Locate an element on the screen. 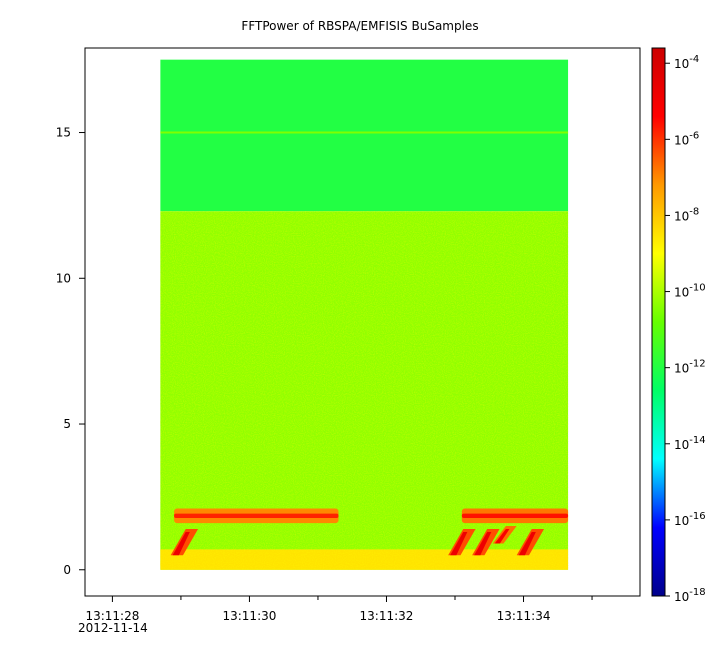  y-tick-label: 15 is located at coordinates (63, 133).